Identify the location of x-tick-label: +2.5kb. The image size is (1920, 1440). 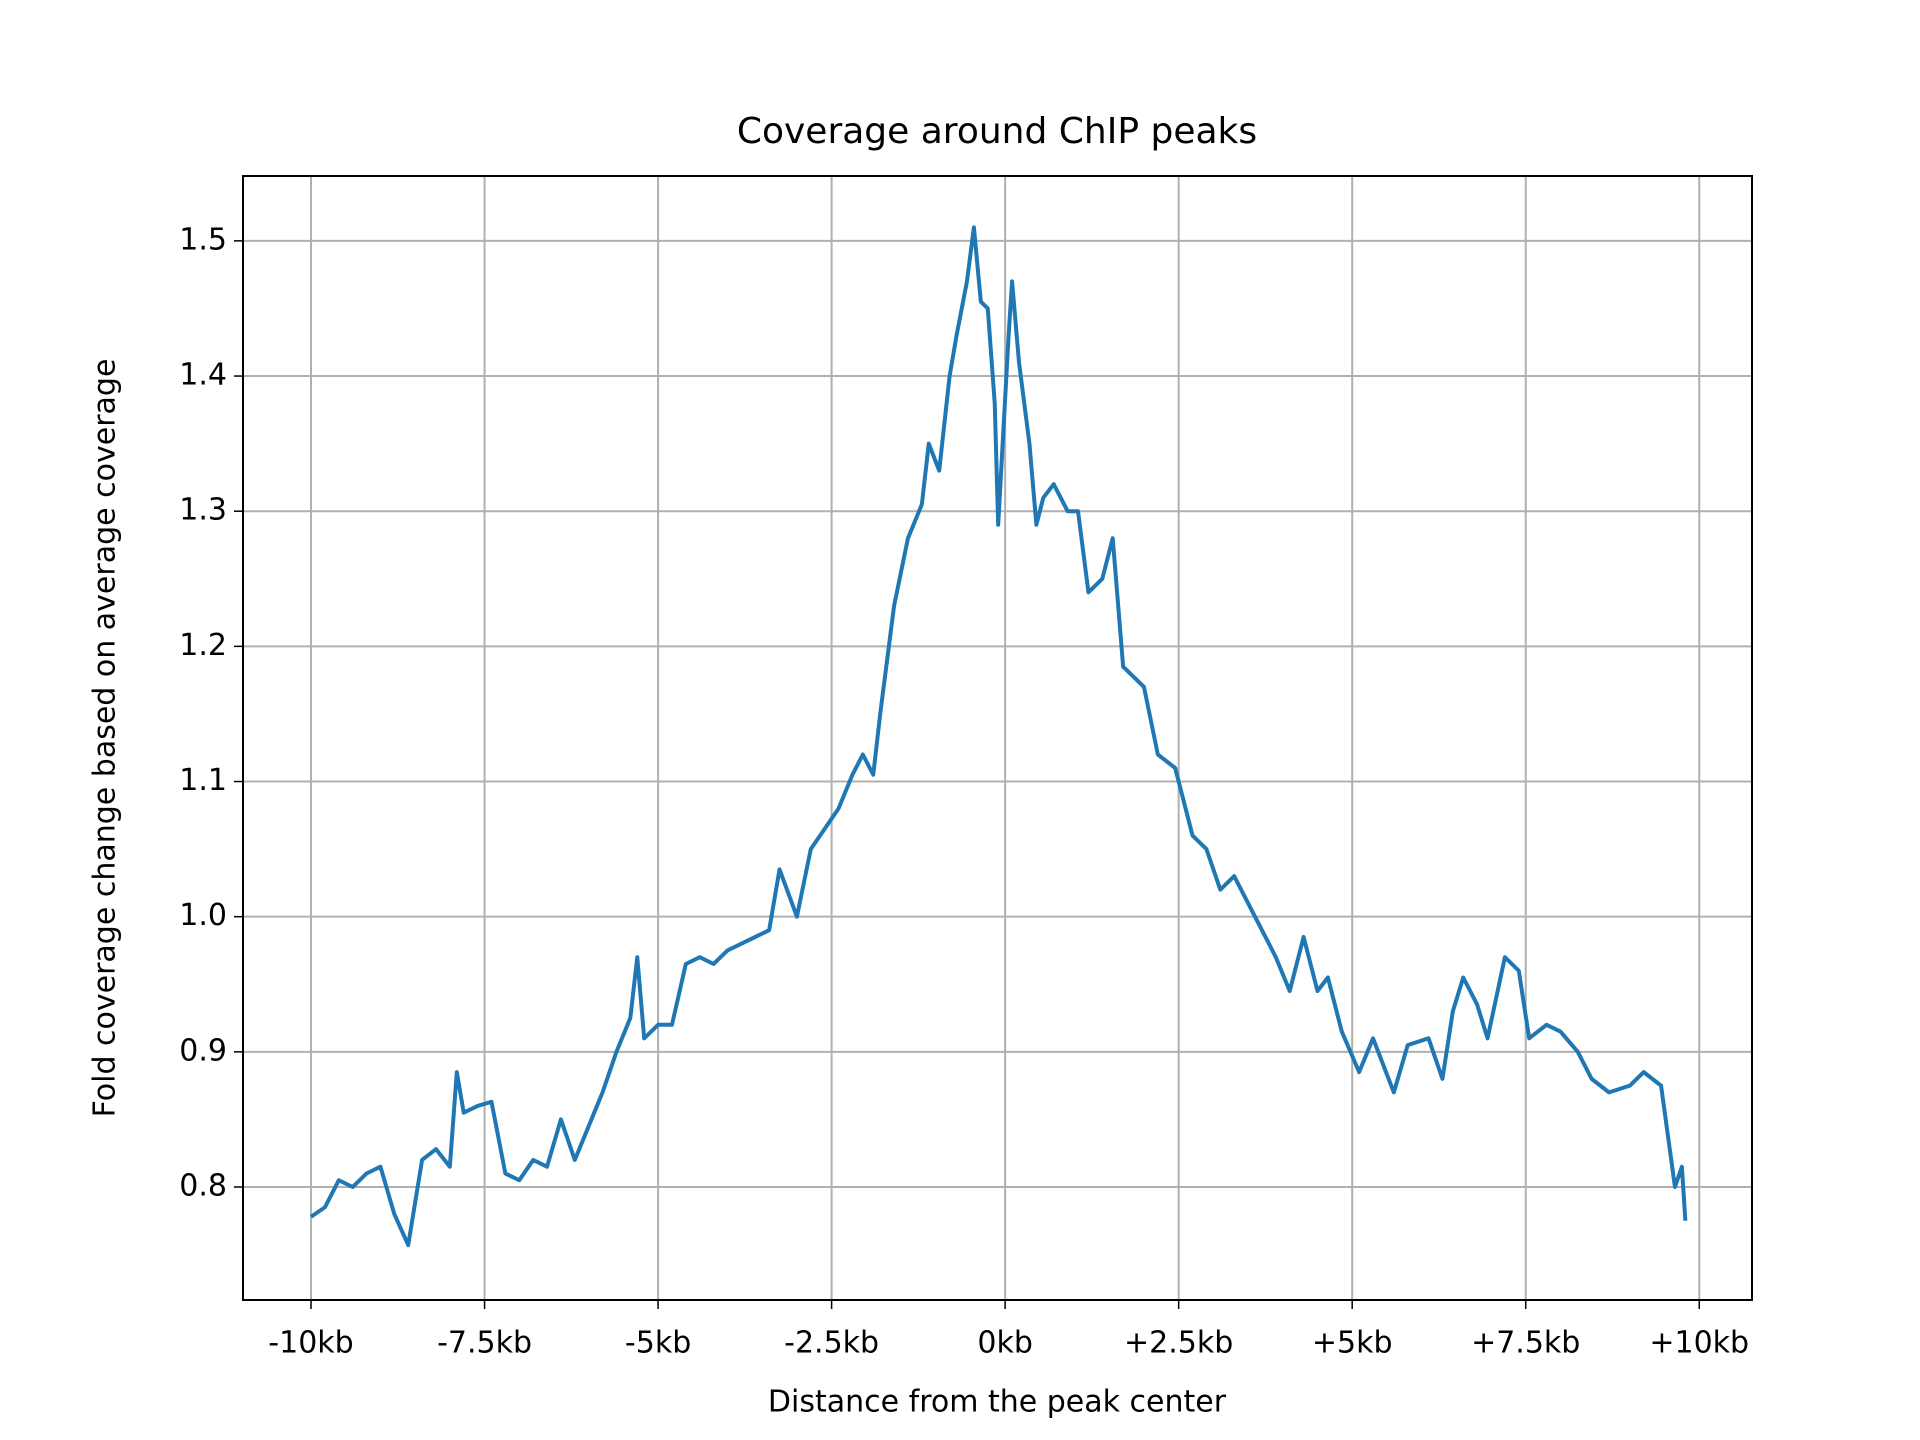
(1178, 1343).